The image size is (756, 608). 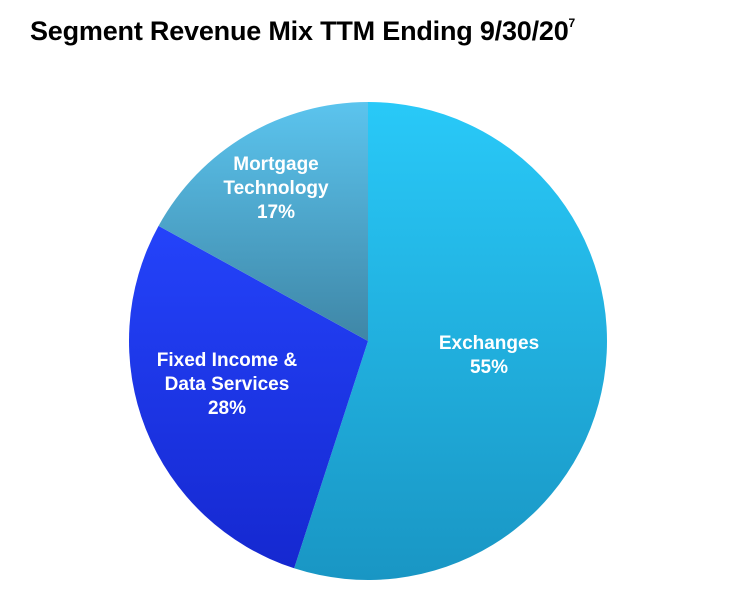 I want to click on slice-label-fixed-income: Fixed Income & Data Services 28%, so click(x=227, y=384).